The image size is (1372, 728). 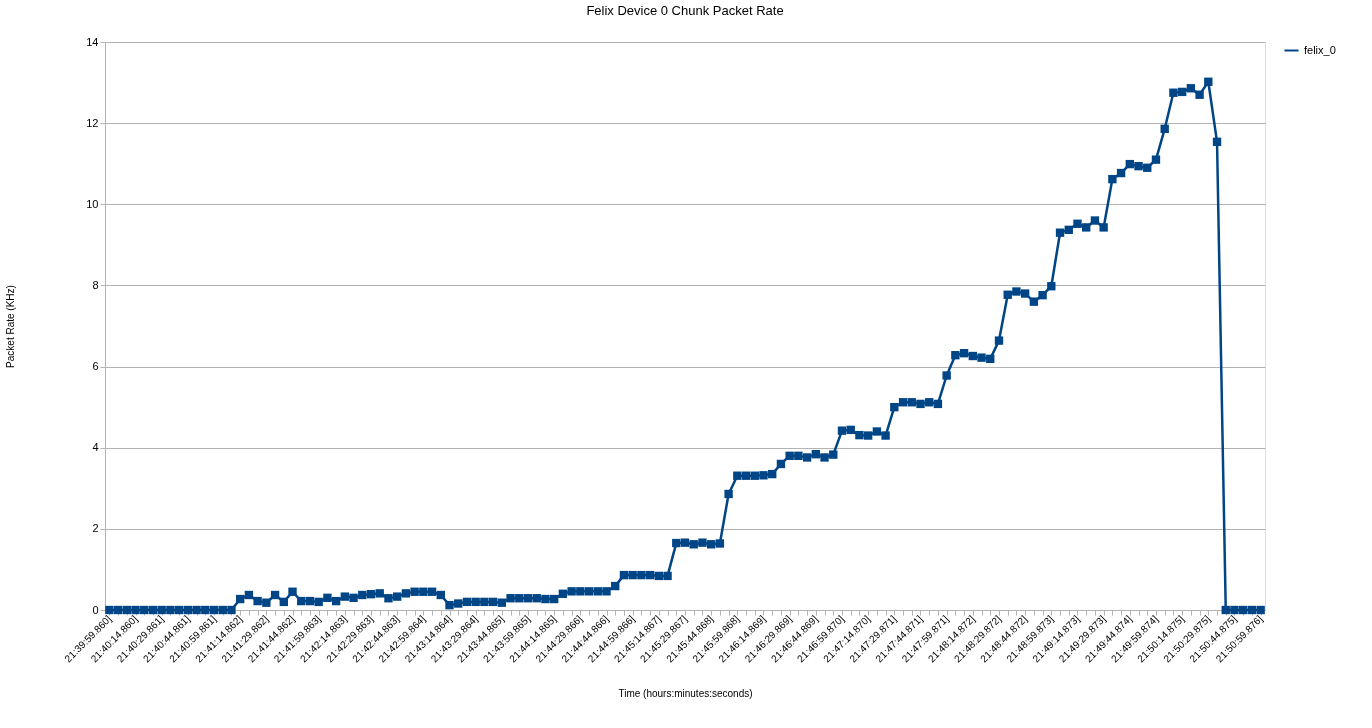 What do you see at coordinates (92, 122) in the screenshot?
I see `y-tick-label: 12` at bounding box center [92, 122].